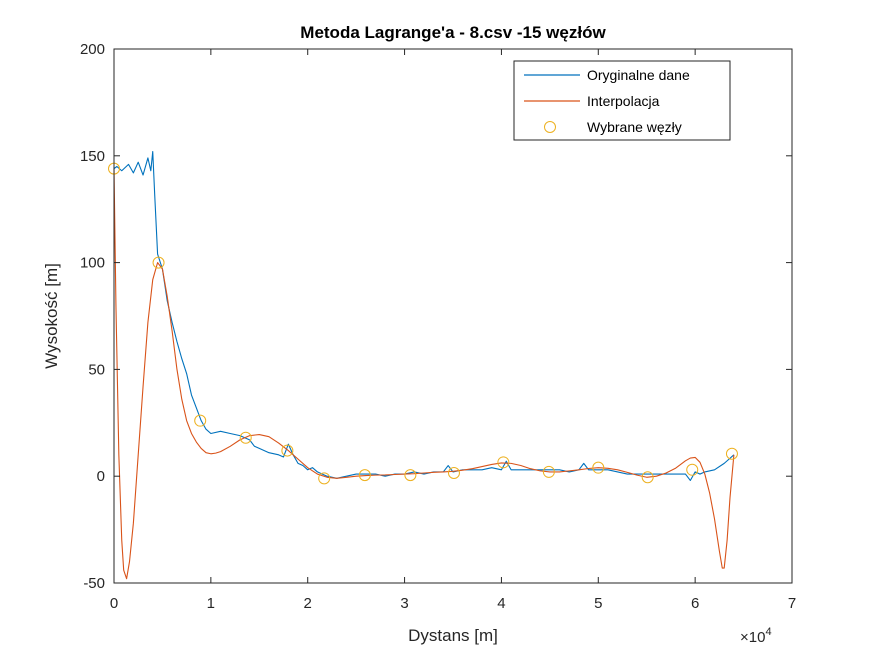 This screenshot has width=875, height=656. Describe the element at coordinates (598, 603) in the screenshot. I see `x-tick-label: 5` at that location.